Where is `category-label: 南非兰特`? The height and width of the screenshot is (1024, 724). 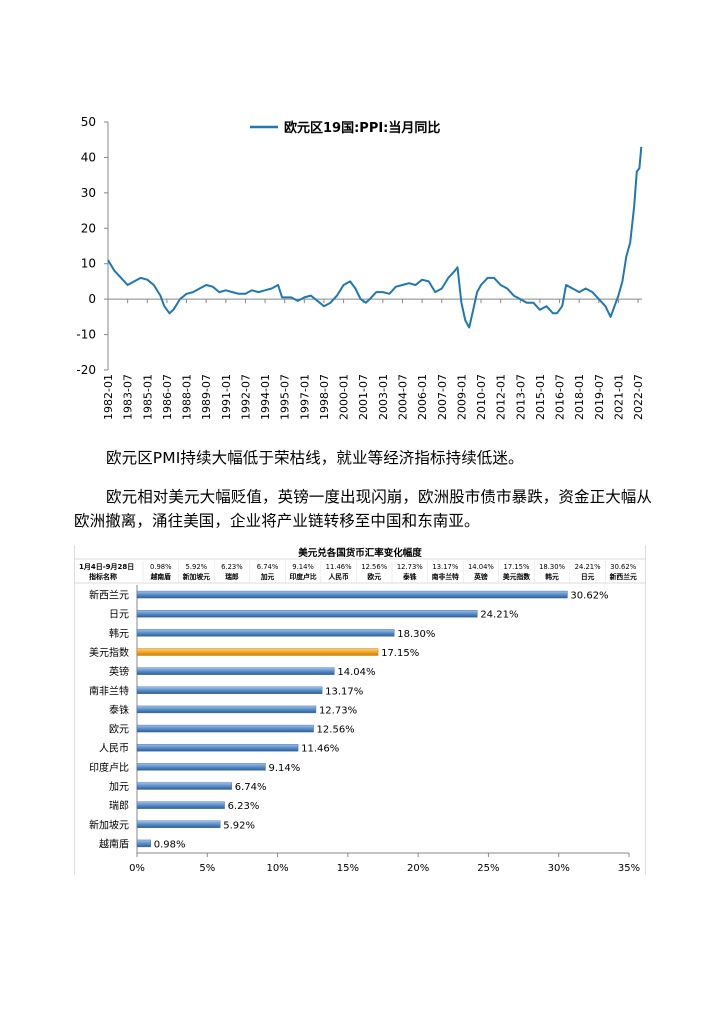 category-label: 南非兰特 is located at coordinates (109, 690).